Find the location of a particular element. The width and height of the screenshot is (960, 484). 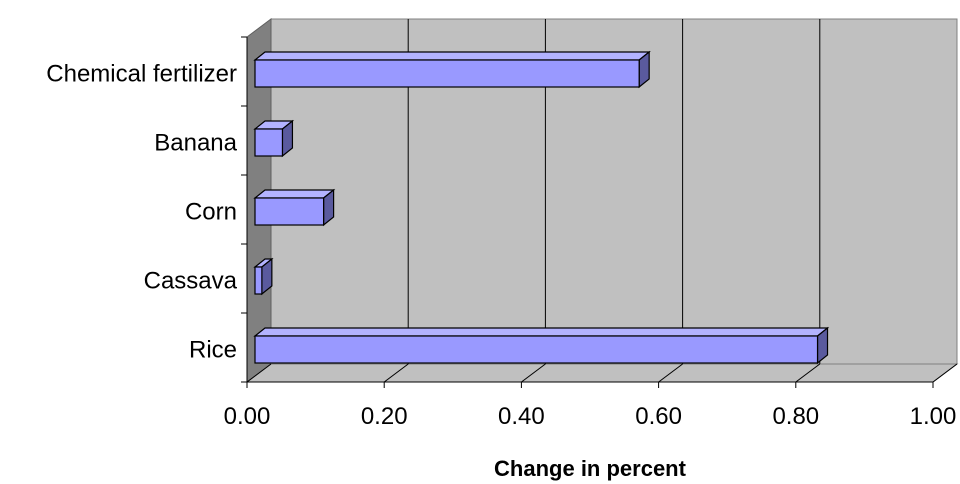

x-tick-label: 0.20 is located at coordinates (384, 416).